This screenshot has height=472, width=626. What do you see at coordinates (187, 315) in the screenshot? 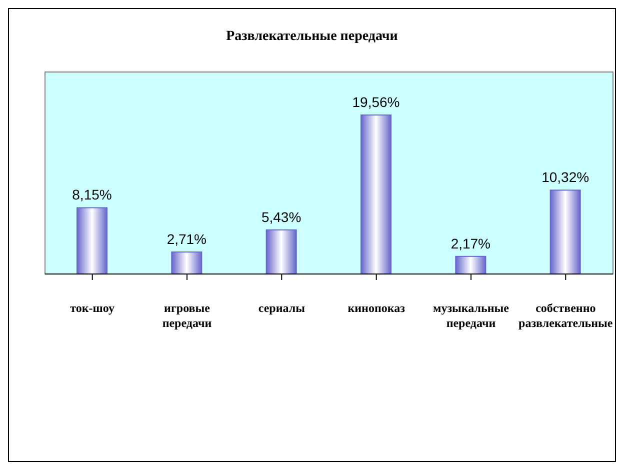
I see `x-tick-label: игровые передачи` at bounding box center [187, 315].